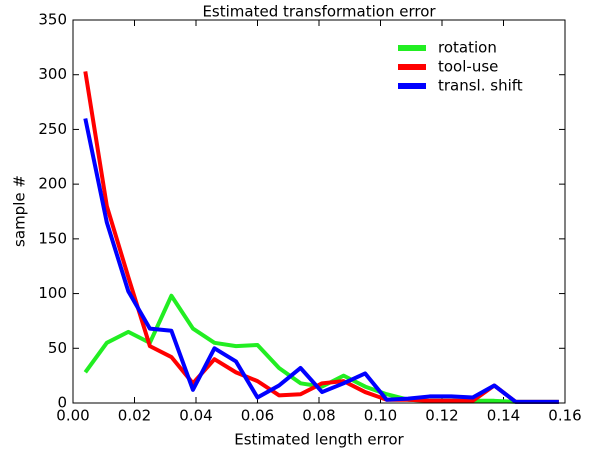 Image resolution: width=593 pixels, height=453 pixels. Describe the element at coordinates (380, 416) in the screenshot. I see `x-tick-label: 0.10` at that location.